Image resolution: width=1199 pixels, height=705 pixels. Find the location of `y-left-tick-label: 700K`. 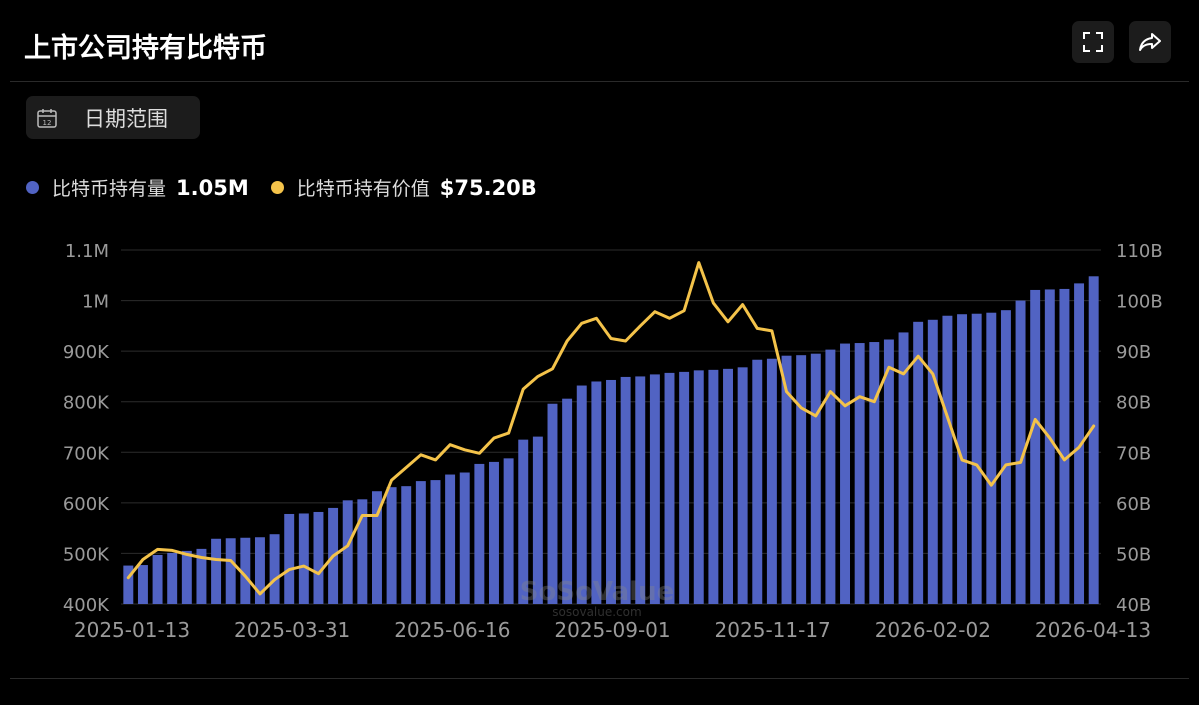

y-left-tick-label: 700K is located at coordinates (86, 453).